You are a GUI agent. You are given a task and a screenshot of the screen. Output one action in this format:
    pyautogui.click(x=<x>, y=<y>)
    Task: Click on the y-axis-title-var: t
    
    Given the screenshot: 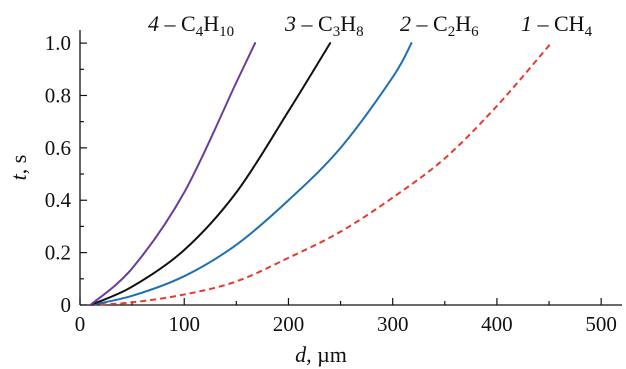 What is the action you would take?
    pyautogui.click(x=18, y=176)
    